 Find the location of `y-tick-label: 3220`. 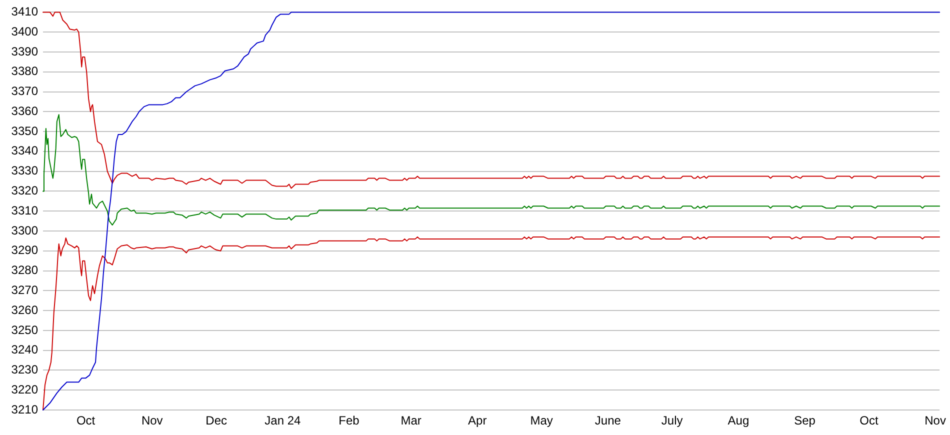

y-tick-label: 3220 is located at coordinates (24, 389).